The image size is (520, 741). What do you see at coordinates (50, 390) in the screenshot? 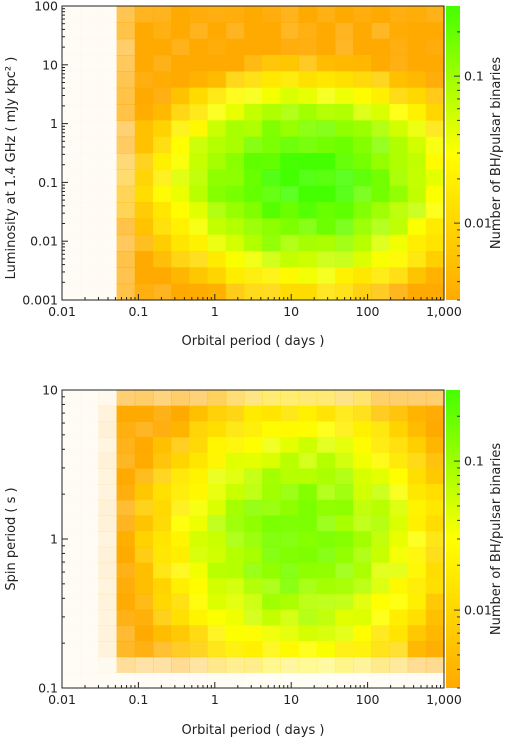
I see `y-tick-label: 10` at bounding box center [50, 390].